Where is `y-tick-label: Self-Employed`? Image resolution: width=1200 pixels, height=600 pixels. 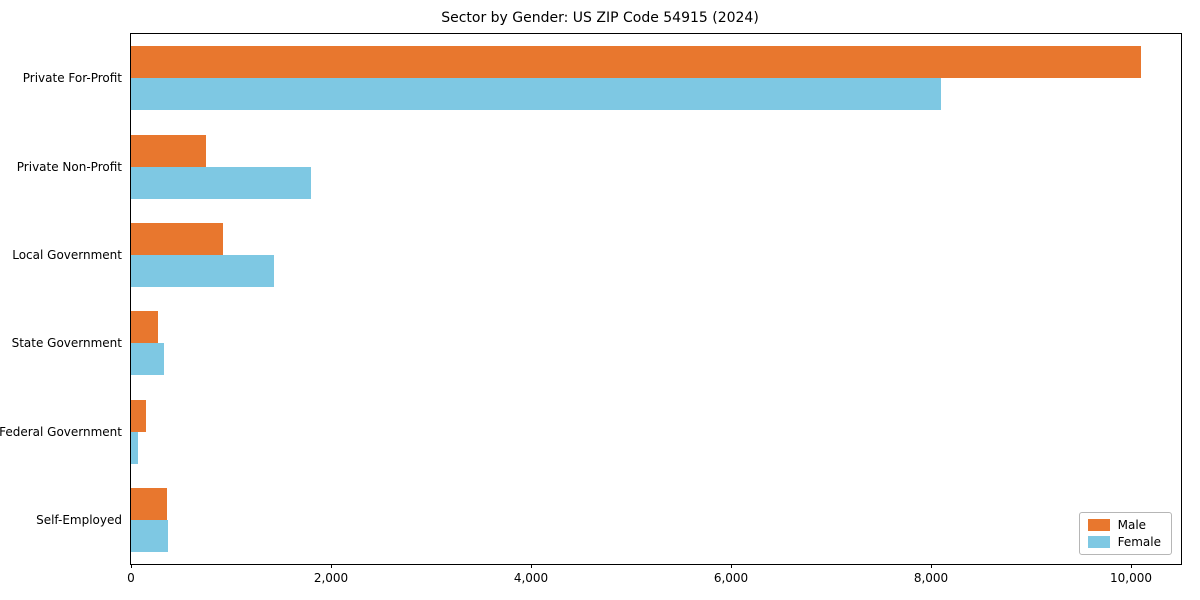
y-tick-label: Self-Employed is located at coordinates (79, 519).